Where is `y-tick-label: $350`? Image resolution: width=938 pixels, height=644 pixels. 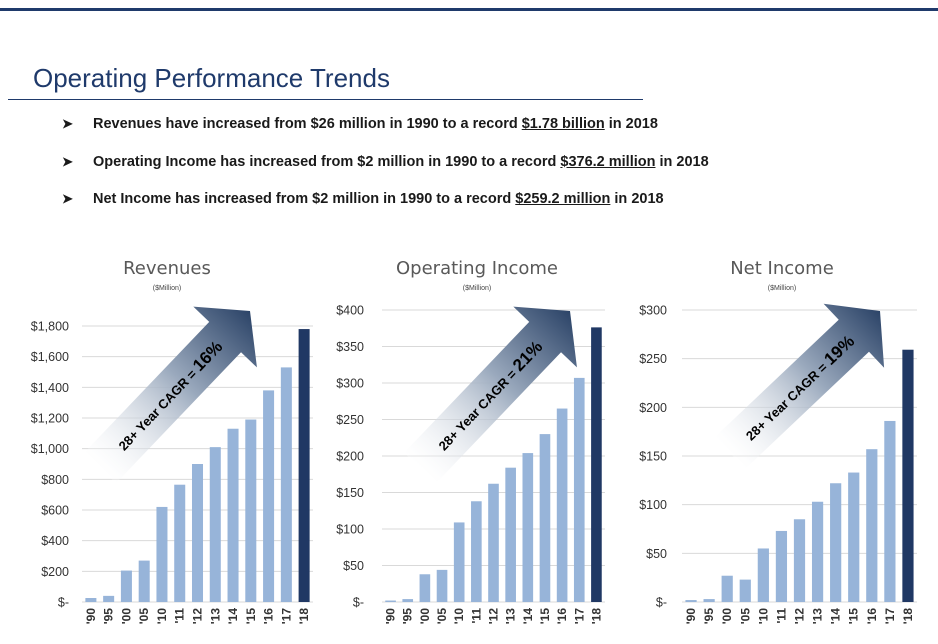
y-tick-label: $350 is located at coordinates (350, 347).